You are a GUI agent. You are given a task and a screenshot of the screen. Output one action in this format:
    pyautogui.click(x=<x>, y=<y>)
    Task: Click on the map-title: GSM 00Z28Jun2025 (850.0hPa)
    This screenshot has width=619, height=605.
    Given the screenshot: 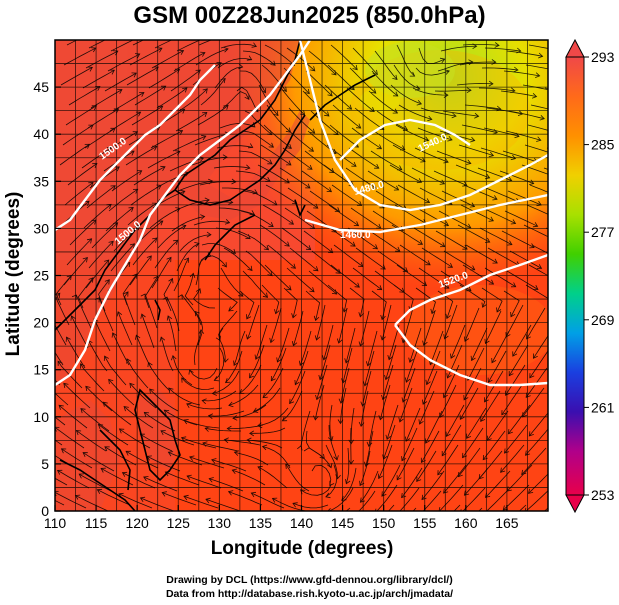 What is the action you would take?
    pyautogui.click(x=309, y=15)
    